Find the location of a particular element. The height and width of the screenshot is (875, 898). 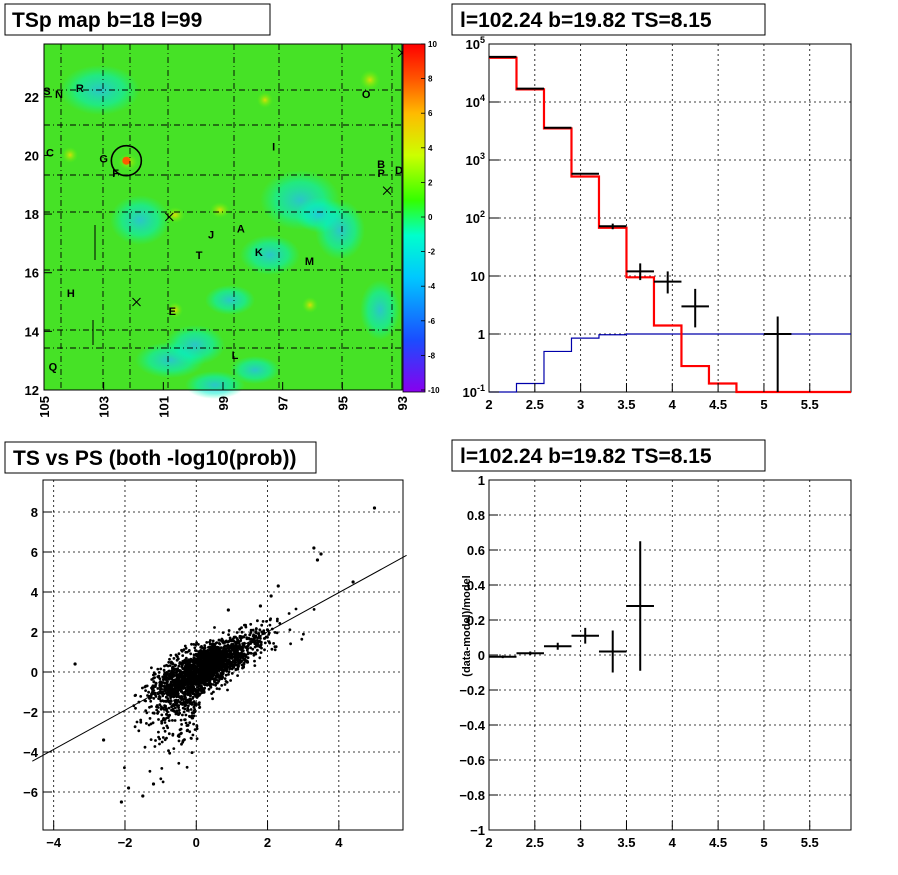

map-hot-region is located at coordinates (220, 210).